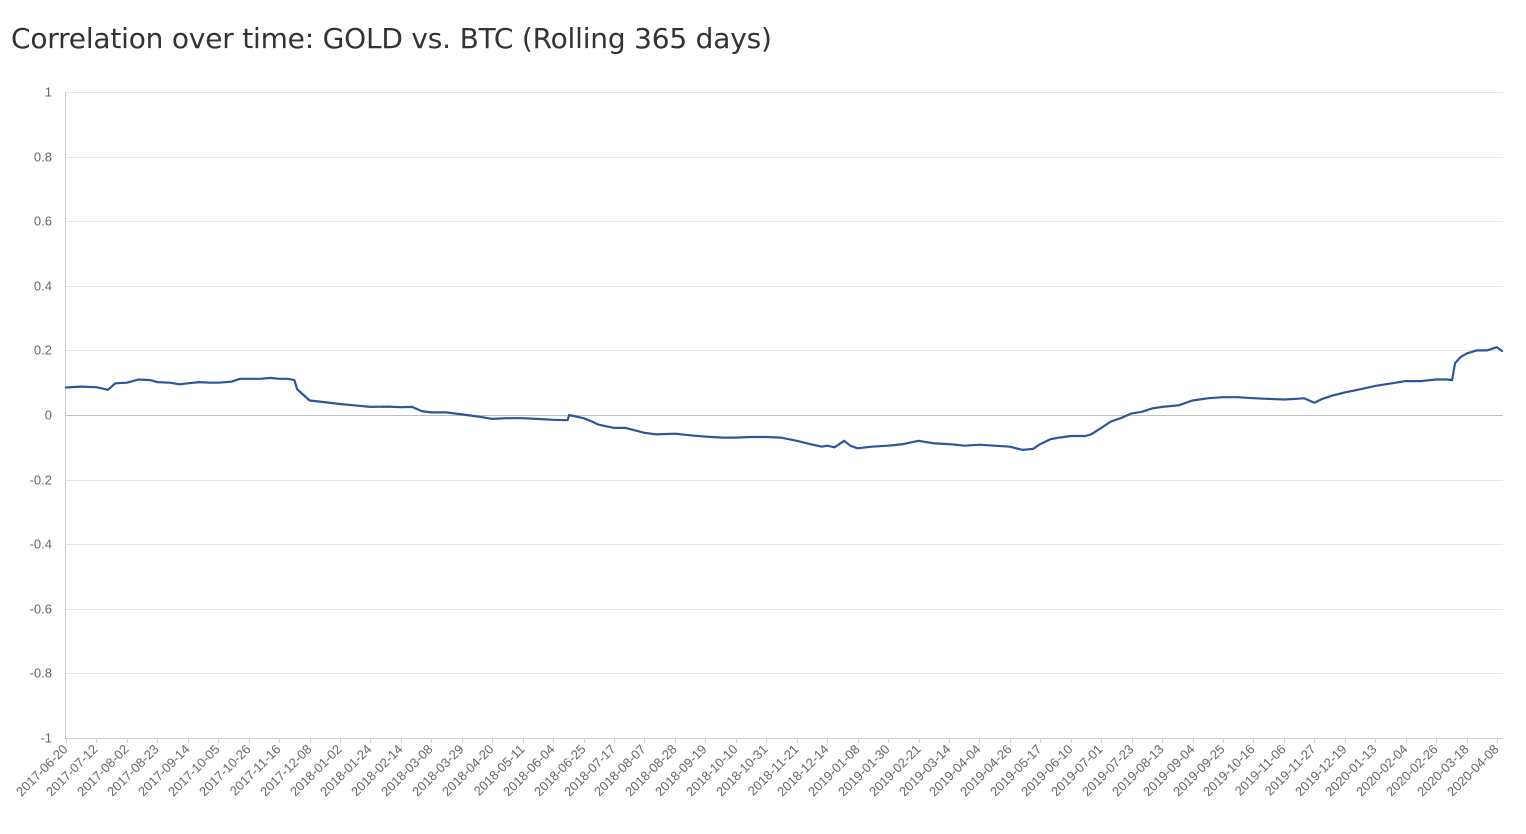  Describe the element at coordinates (46, 738) in the screenshot. I see `y-tick-label: -1` at that location.